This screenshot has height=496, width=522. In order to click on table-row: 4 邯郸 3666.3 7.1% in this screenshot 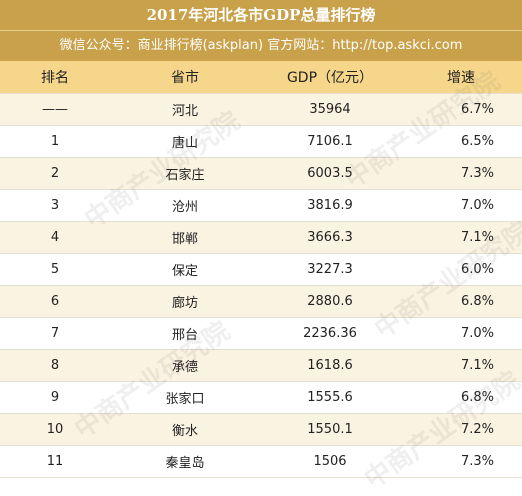, I will do `click(261, 237)`.